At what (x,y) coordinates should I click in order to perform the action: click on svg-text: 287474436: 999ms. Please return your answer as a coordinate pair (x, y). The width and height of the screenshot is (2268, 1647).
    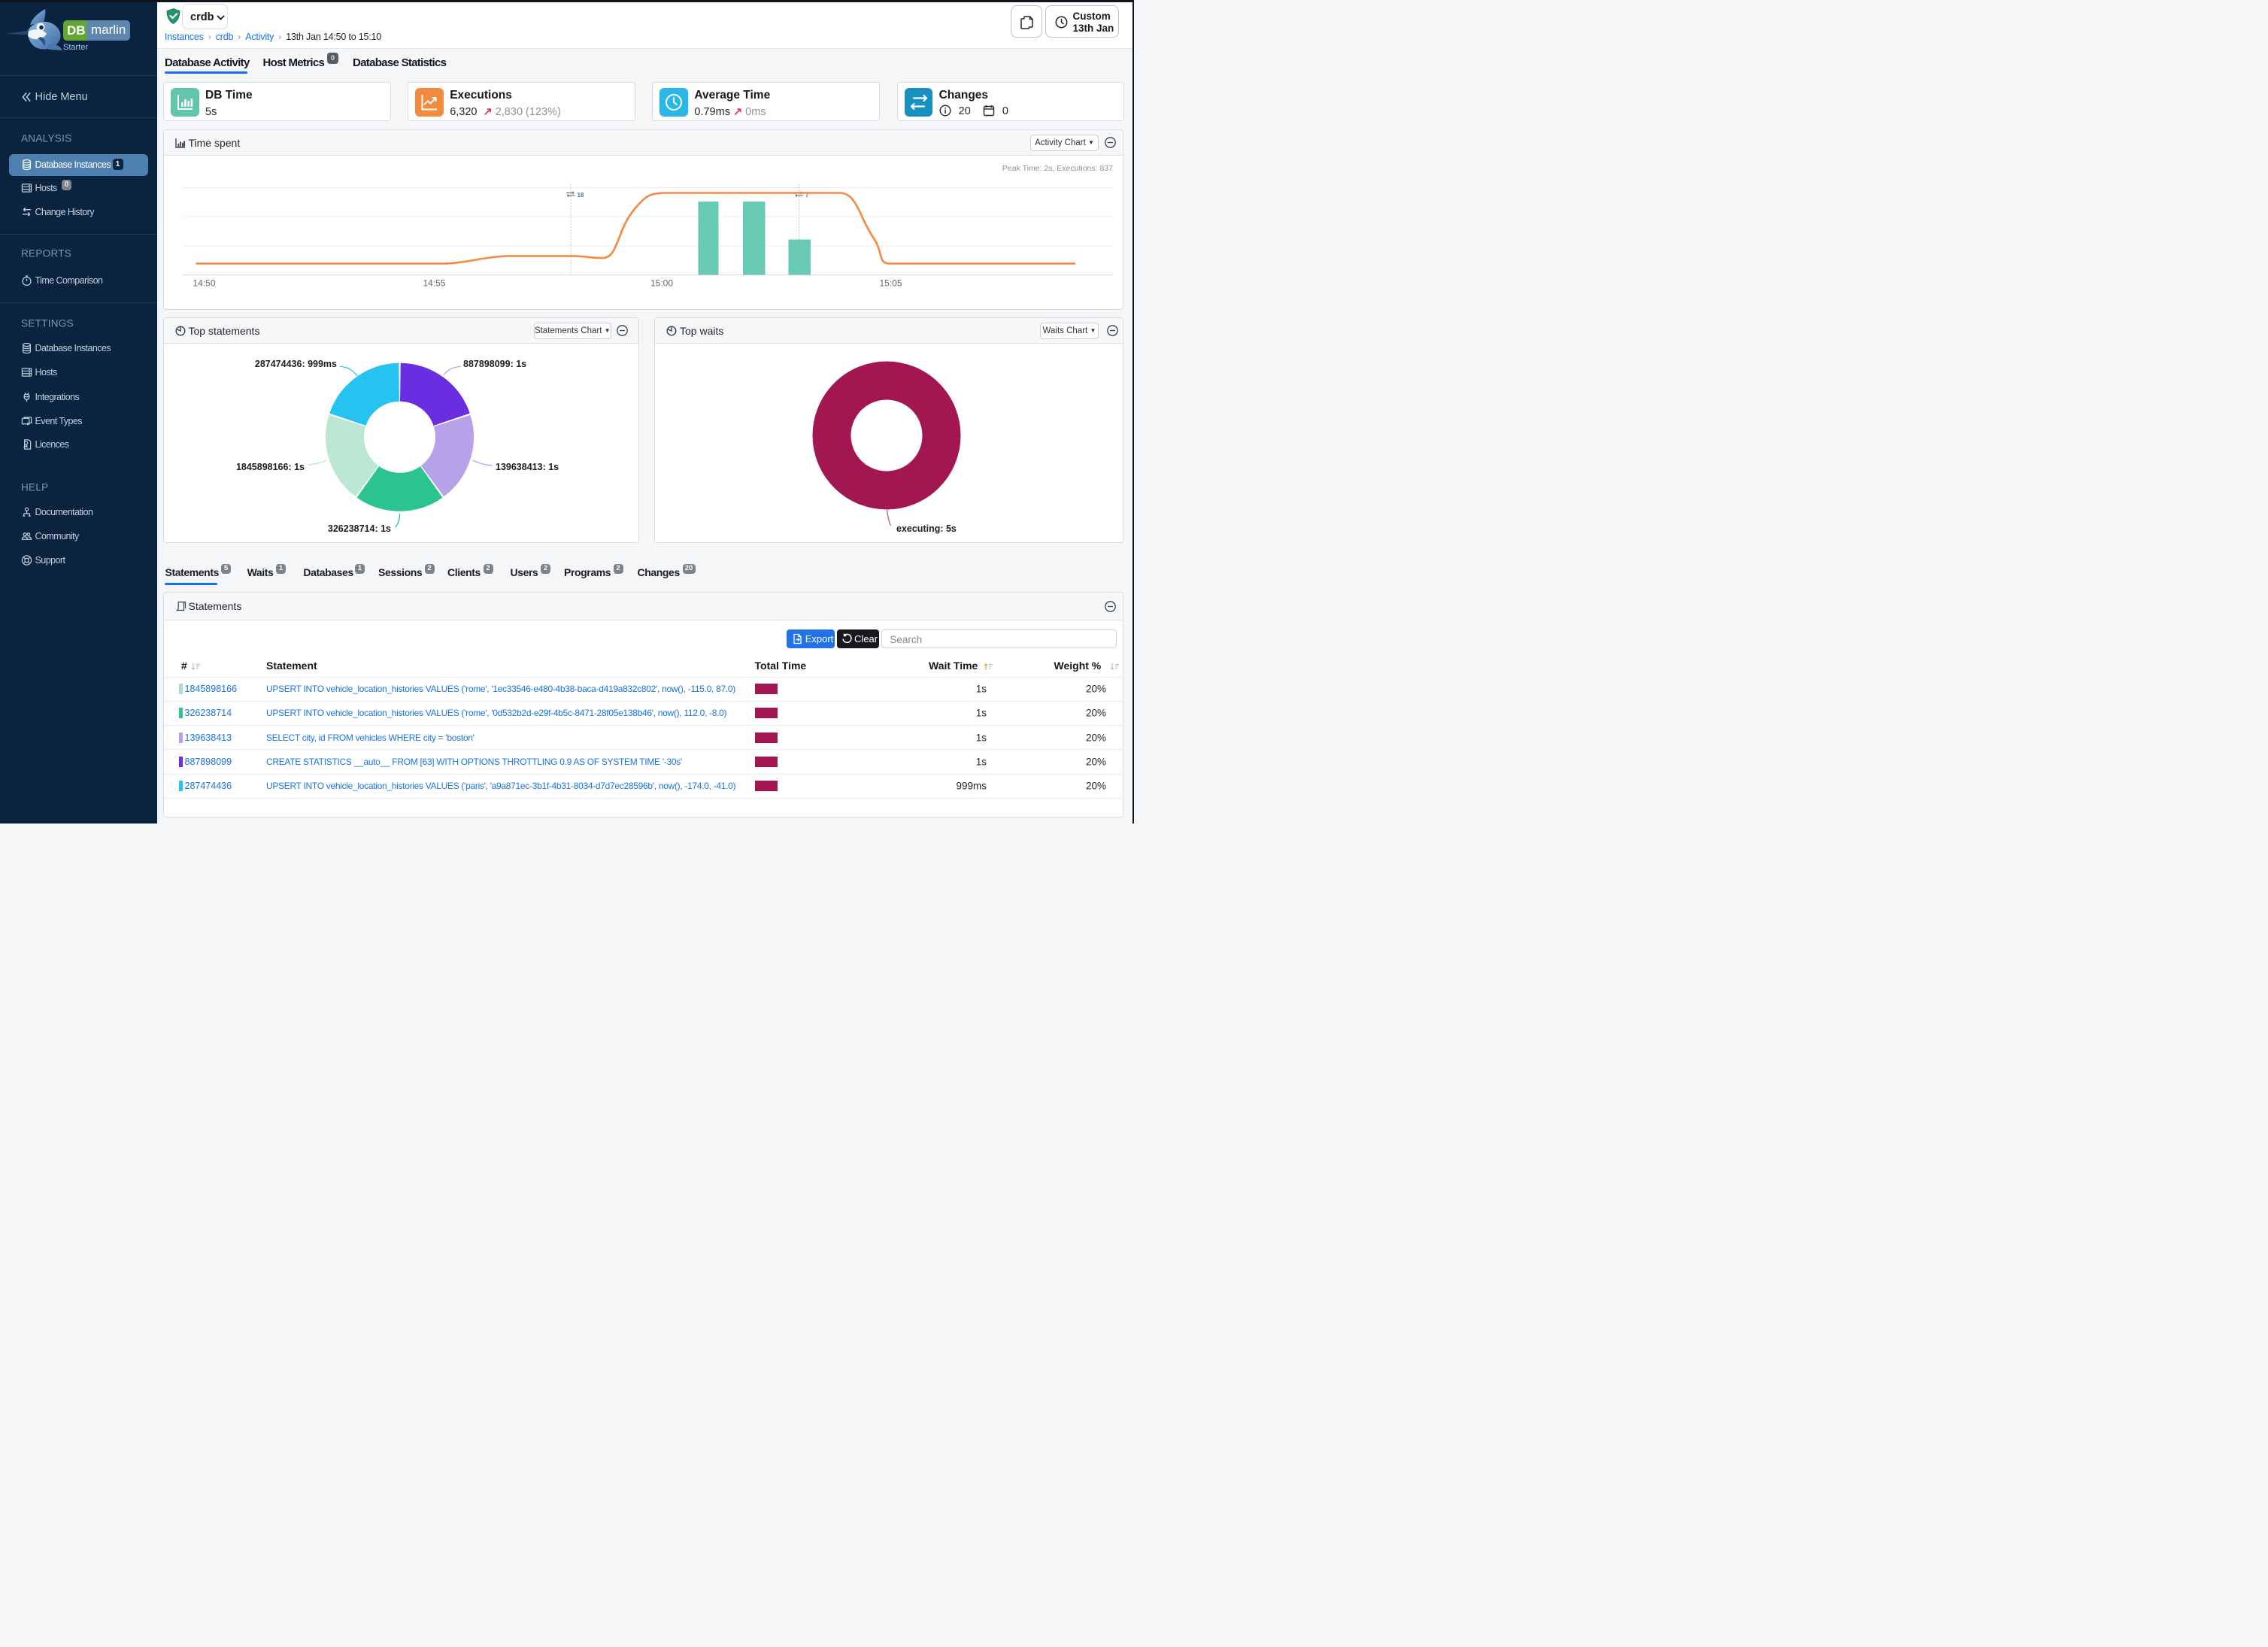
    Looking at the image, I should click on (295, 364).